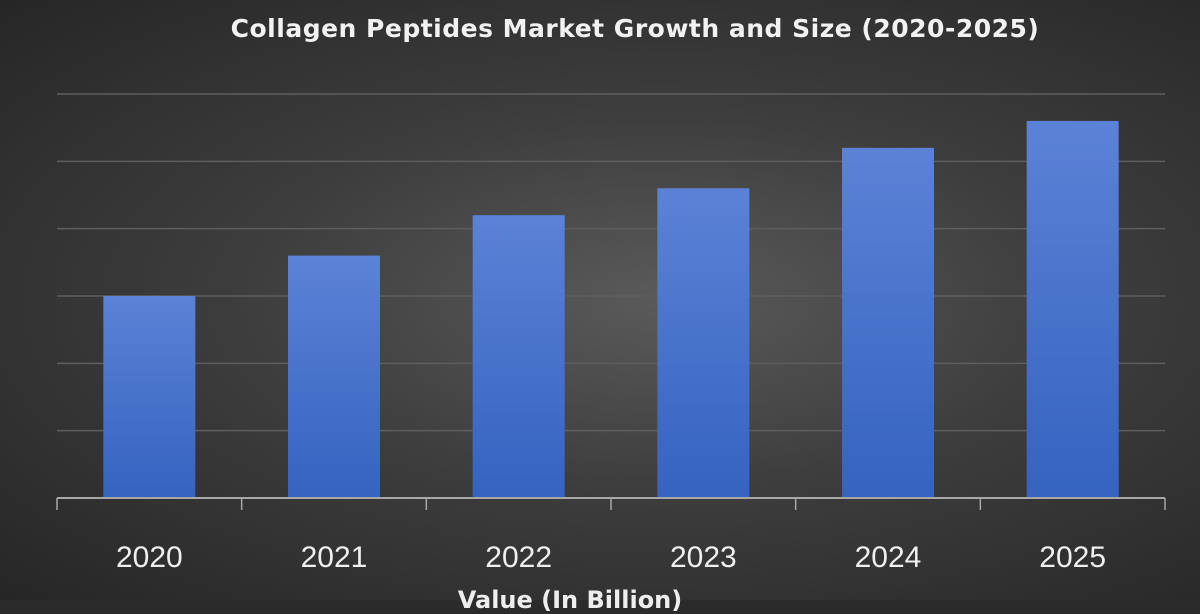 The image size is (1200, 614). What do you see at coordinates (703, 557) in the screenshot?
I see `x-tick-label: 2023` at bounding box center [703, 557].